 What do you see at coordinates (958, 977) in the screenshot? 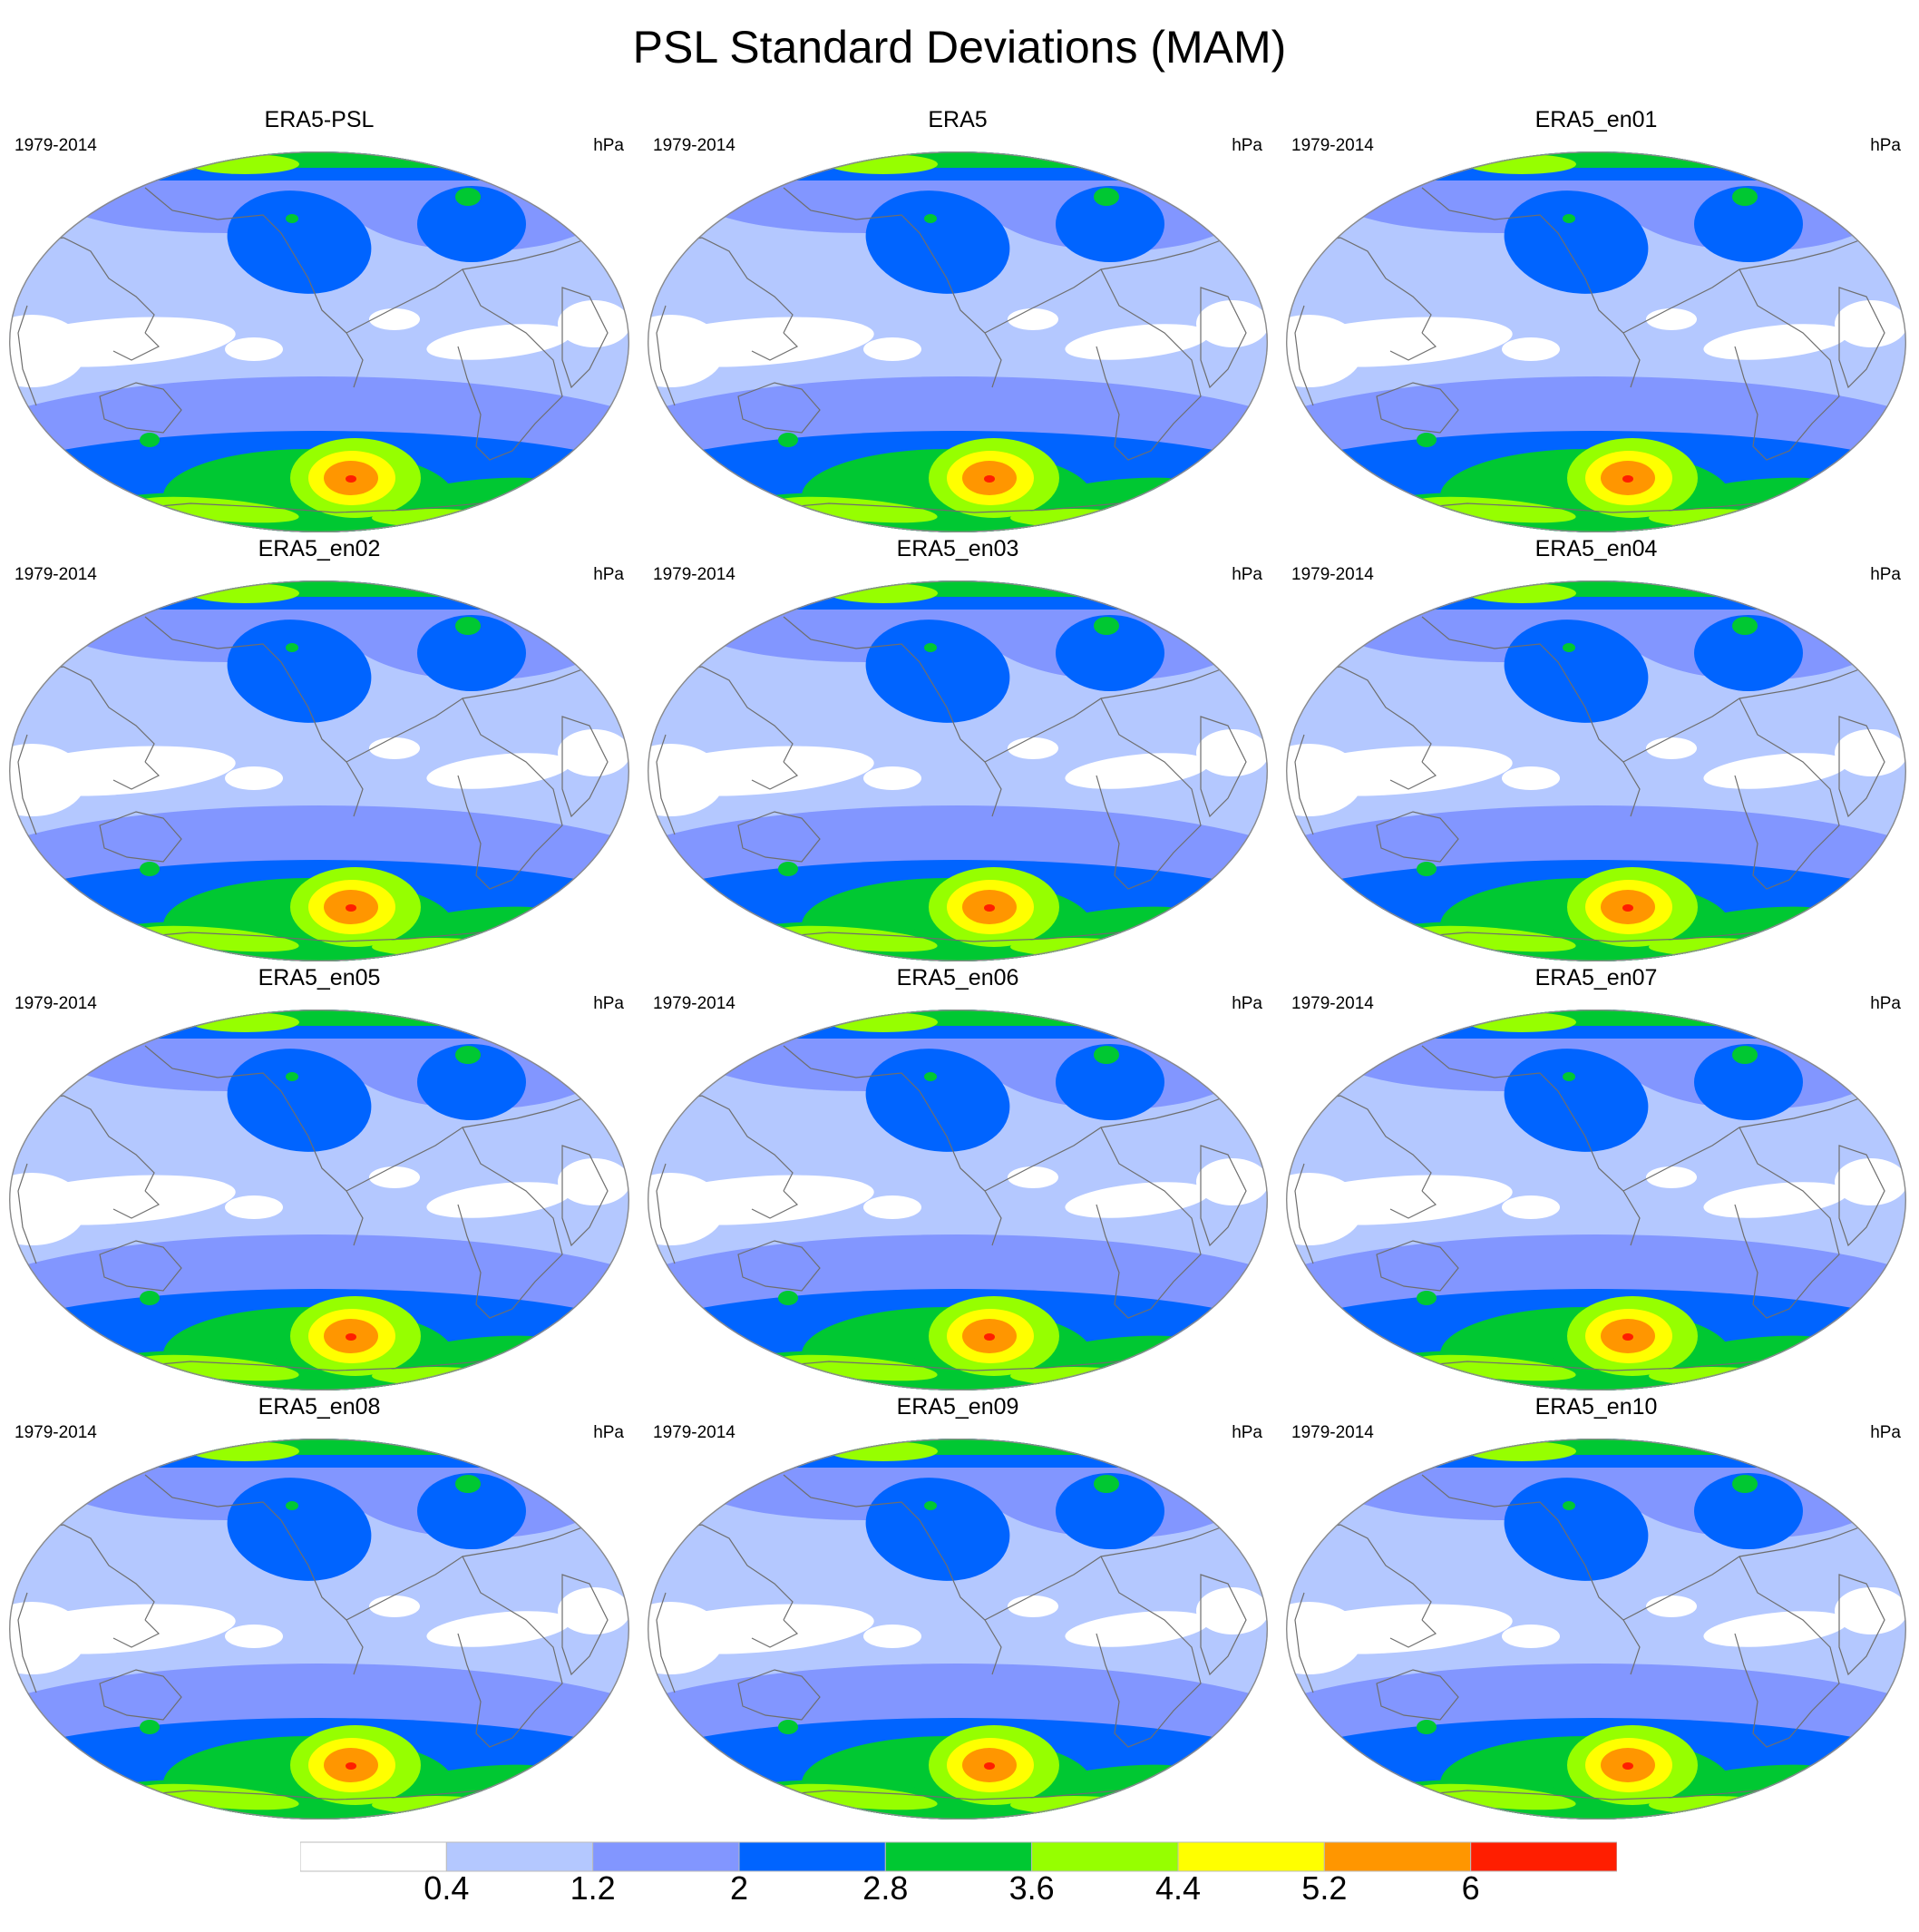
I see `panel-title: ERA5_en06` at bounding box center [958, 977].